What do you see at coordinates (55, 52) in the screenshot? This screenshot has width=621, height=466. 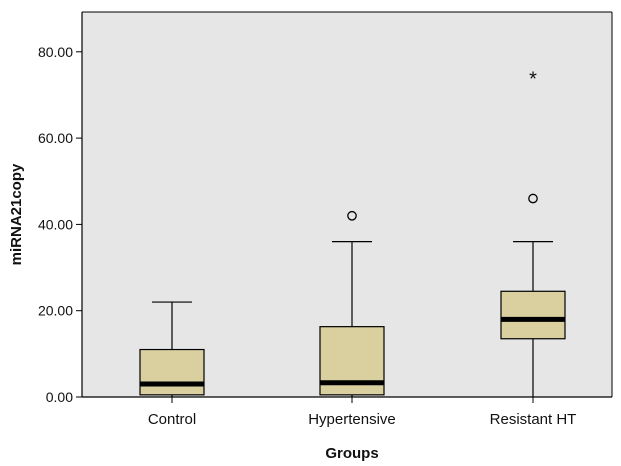 I see `y-tick-label: 80.00` at bounding box center [55, 52].